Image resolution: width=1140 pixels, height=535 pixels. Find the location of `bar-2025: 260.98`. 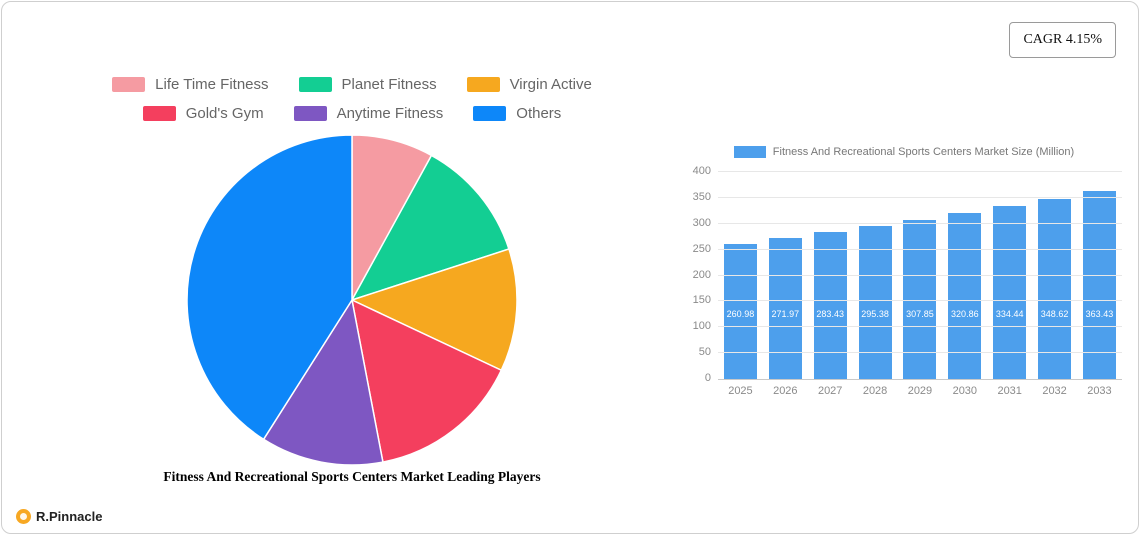

bar-2025: 260.98 is located at coordinates (740, 311).